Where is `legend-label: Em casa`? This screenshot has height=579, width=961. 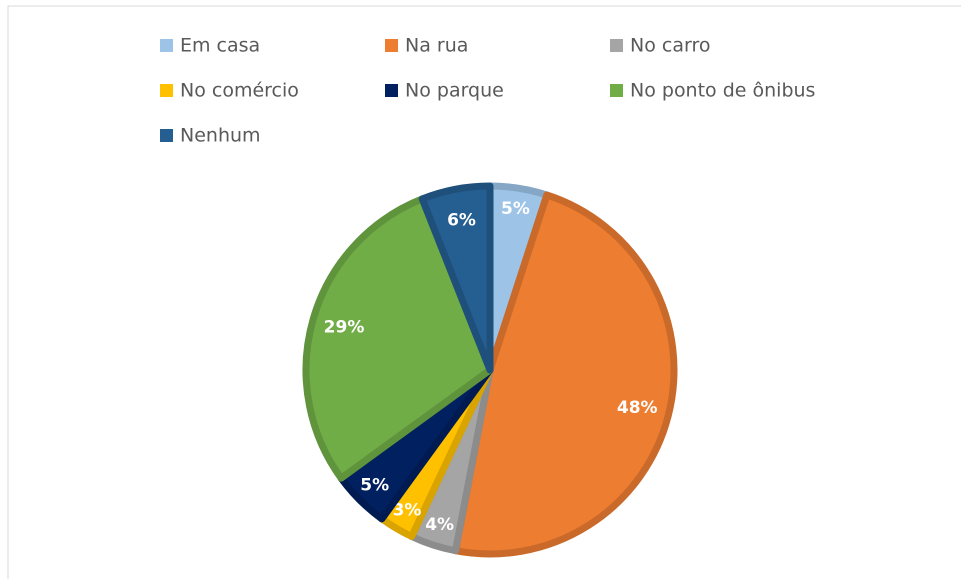
legend-label: Em casa is located at coordinates (220, 46).